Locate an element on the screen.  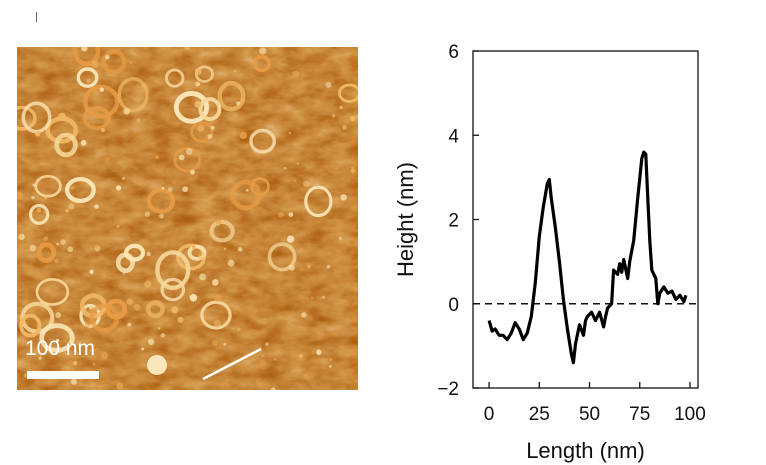
x-tick-label: 75 is located at coordinates (639, 414).